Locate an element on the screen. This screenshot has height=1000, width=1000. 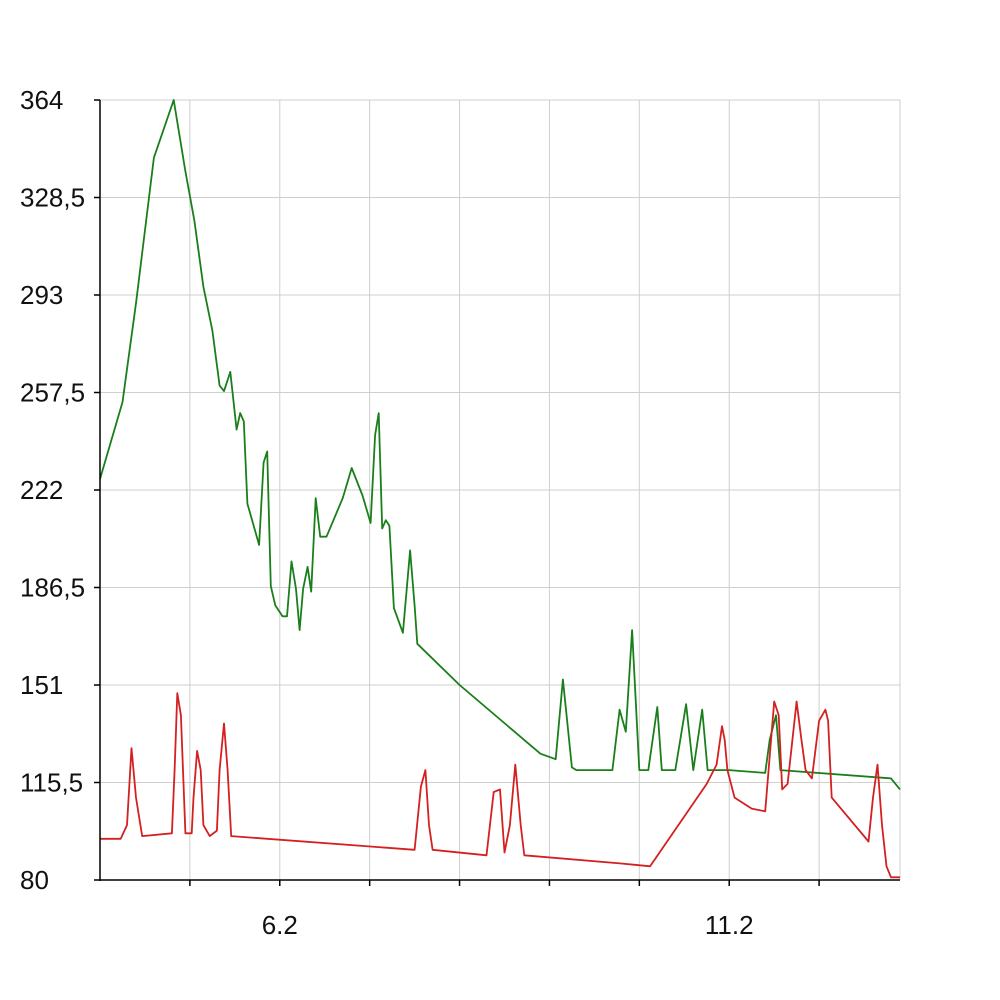
y-tick-label: 364 is located at coordinates (41, 100).